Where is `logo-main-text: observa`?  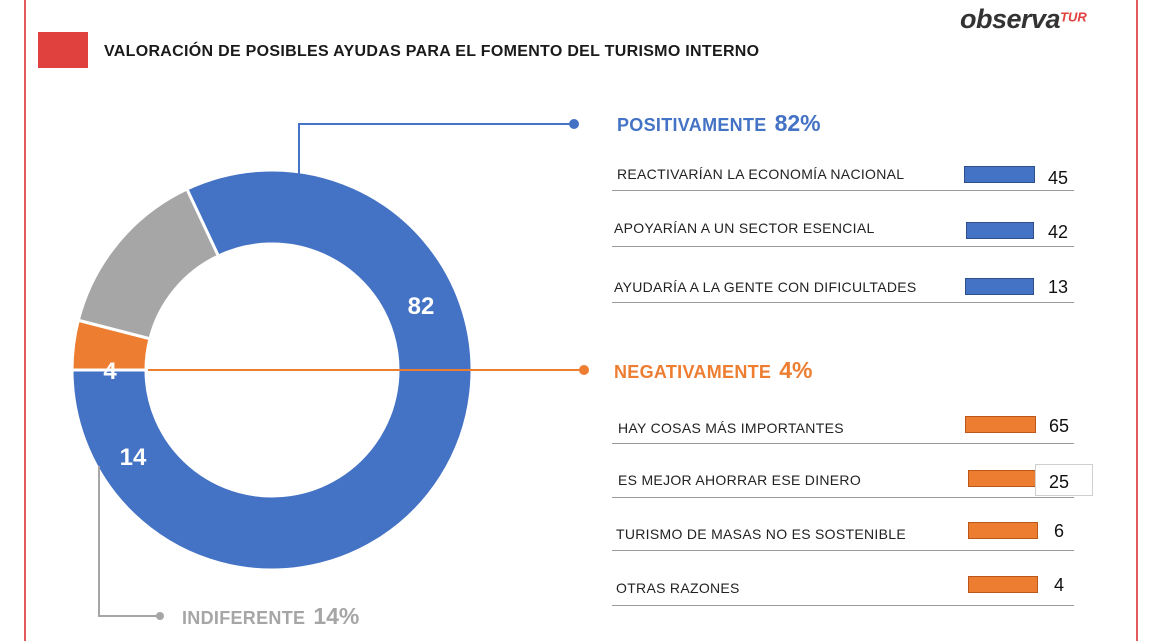
logo-main-text: observa is located at coordinates (1010, 19).